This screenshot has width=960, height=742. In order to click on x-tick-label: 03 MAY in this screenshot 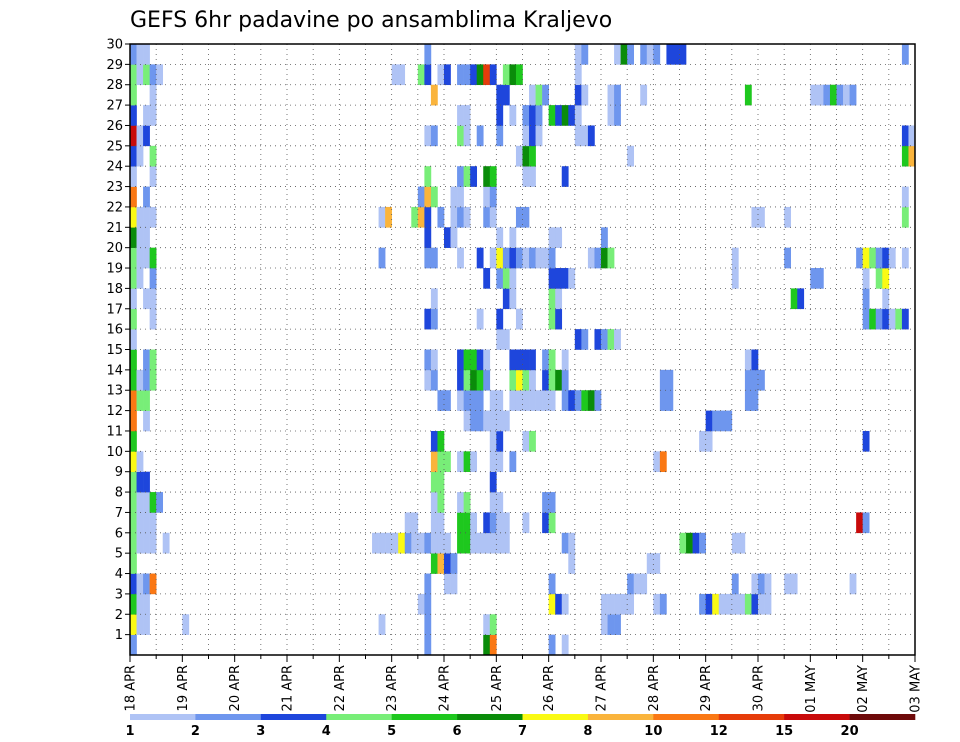, I will do `click(916, 689)`.